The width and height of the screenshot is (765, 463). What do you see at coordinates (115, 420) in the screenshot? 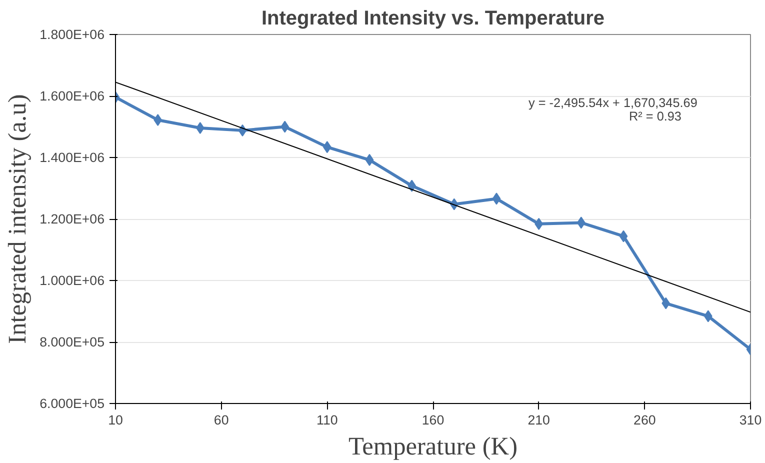
I see `x-tick-label: 10` at bounding box center [115, 420].